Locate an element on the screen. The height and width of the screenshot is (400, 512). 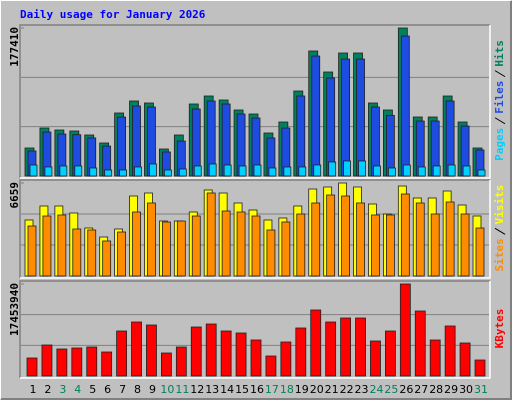
x-tick-label: 22 is located at coordinates (347, 389).